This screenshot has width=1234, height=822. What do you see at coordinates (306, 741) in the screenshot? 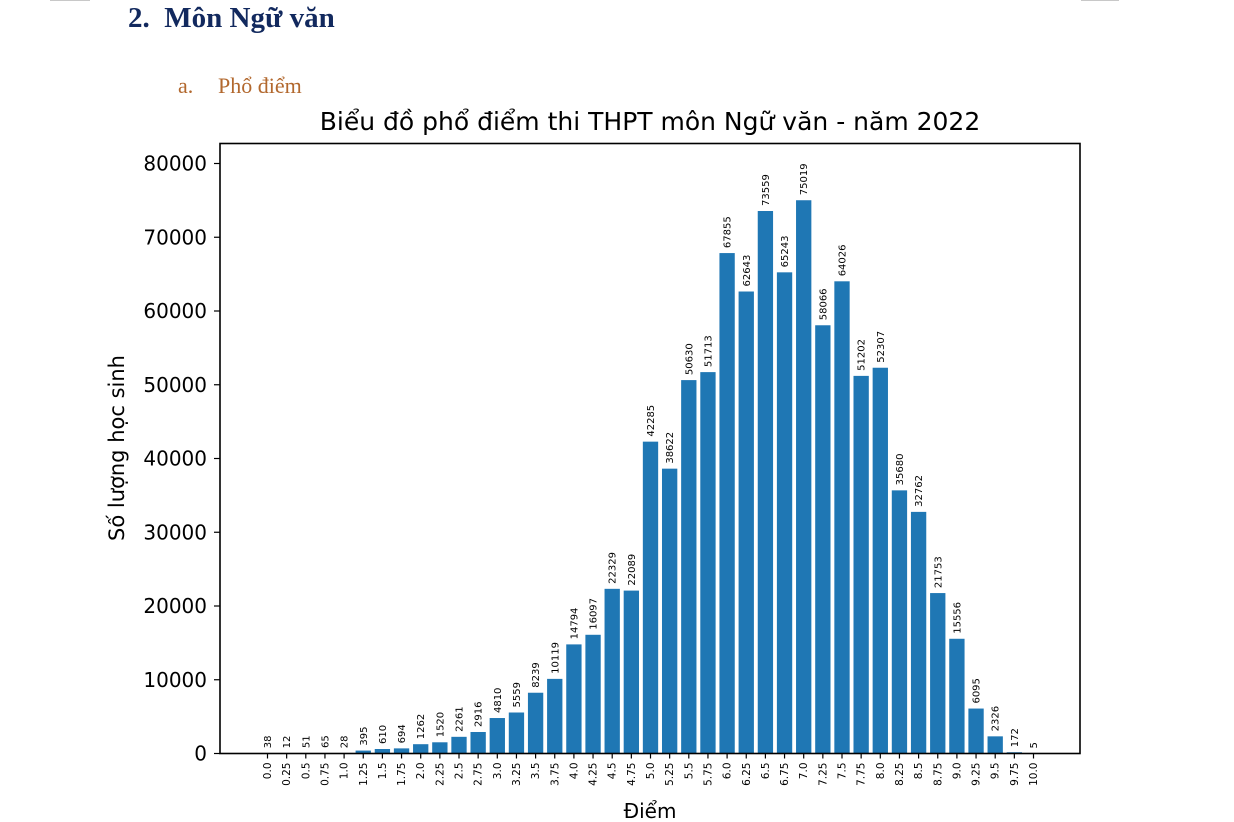
I see `bar-value-label: 51` at bounding box center [306, 741].